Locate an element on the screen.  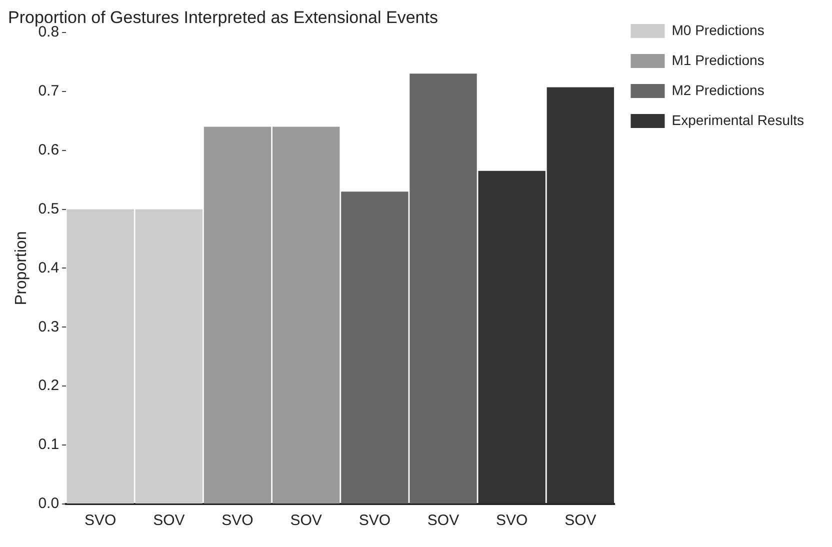
y-tick-label: 0.0 is located at coordinates (49, 503).